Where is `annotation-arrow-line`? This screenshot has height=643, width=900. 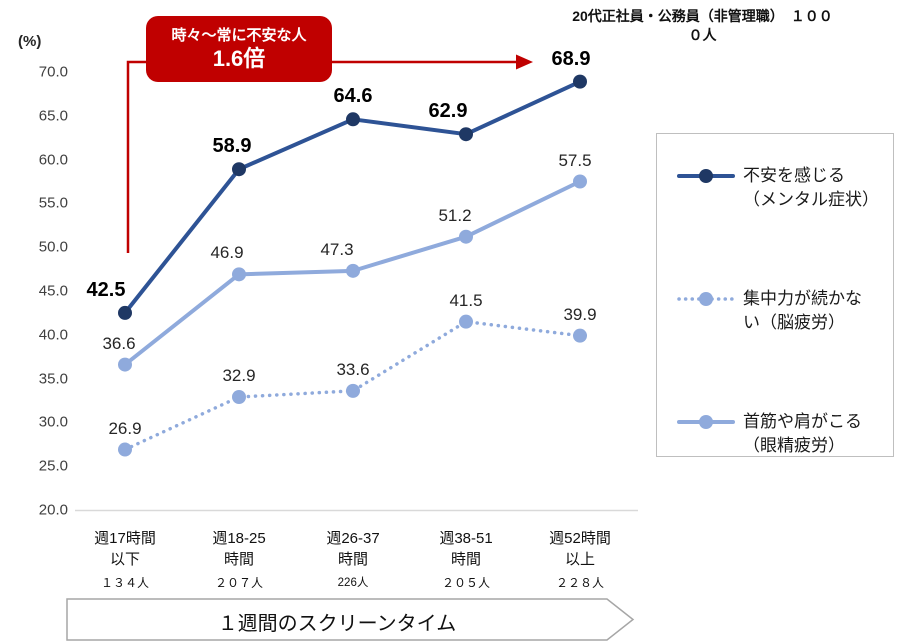 annotation-arrow-line is located at coordinates (322, 156).